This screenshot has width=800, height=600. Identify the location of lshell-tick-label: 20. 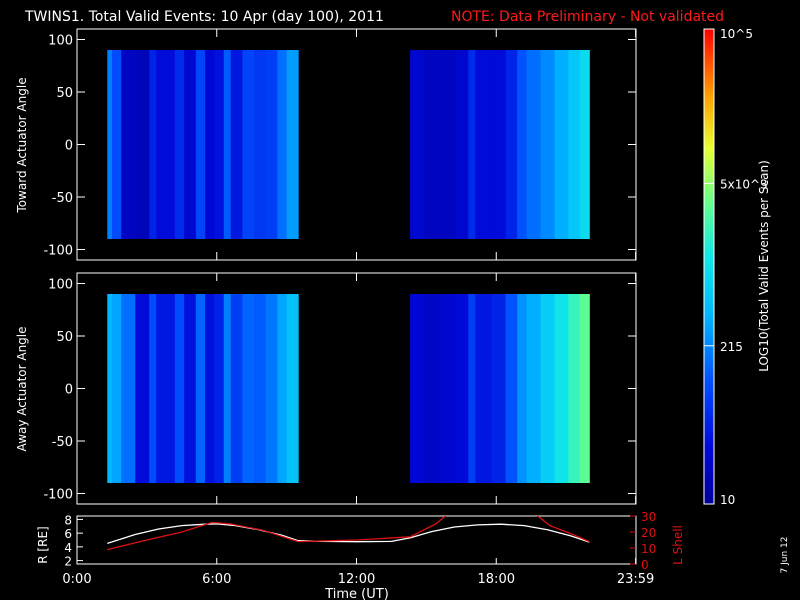
(648, 533).